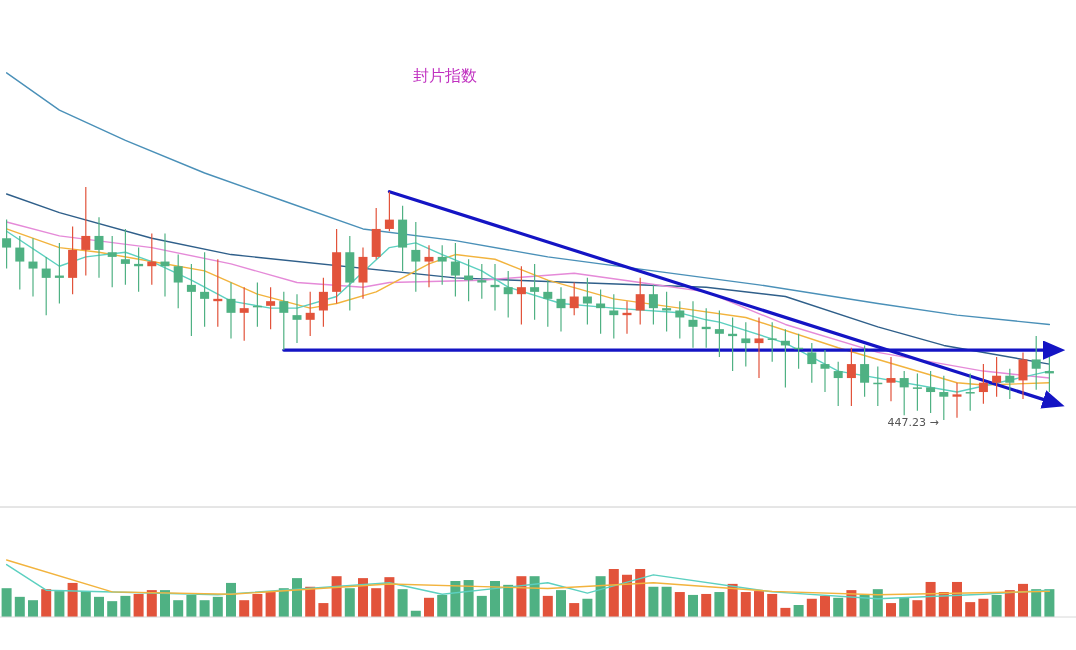  Describe the element at coordinates (445, 75) in the screenshot. I see `chart-title: 封片指数` at that location.